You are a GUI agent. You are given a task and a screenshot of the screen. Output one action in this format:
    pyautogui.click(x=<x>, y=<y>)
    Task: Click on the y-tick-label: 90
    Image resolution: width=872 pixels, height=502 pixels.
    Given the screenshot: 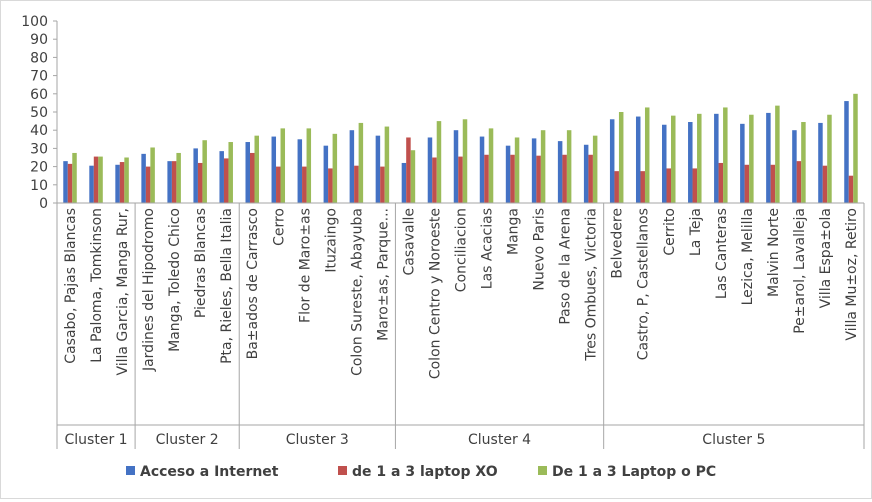 What is the action you would take?
    pyautogui.click(x=39, y=40)
    